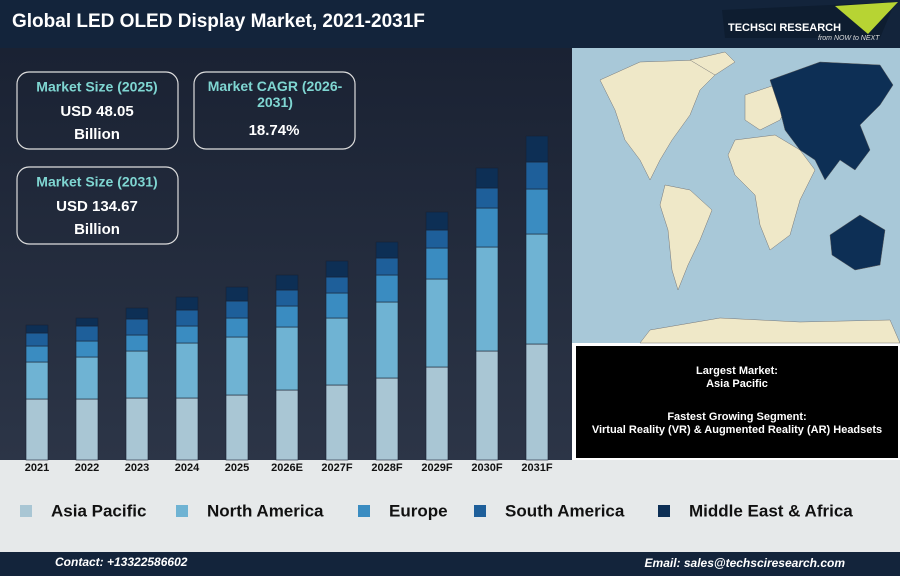  I want to click on x-tick-label: 2031F, so click(536, 468).